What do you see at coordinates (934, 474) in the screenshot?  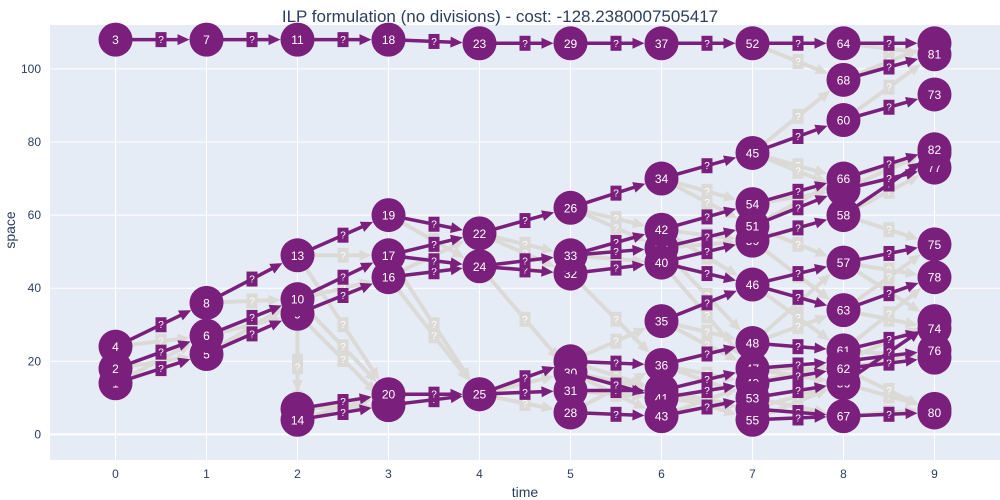 I see `x-tick-label: 9` at bounding box center [934, 474].